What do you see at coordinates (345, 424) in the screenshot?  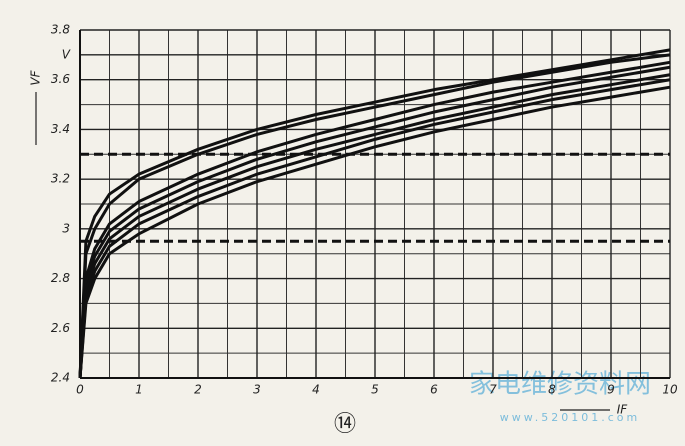 I see `figure-number: ⑭` at bounding box center [345, 424].